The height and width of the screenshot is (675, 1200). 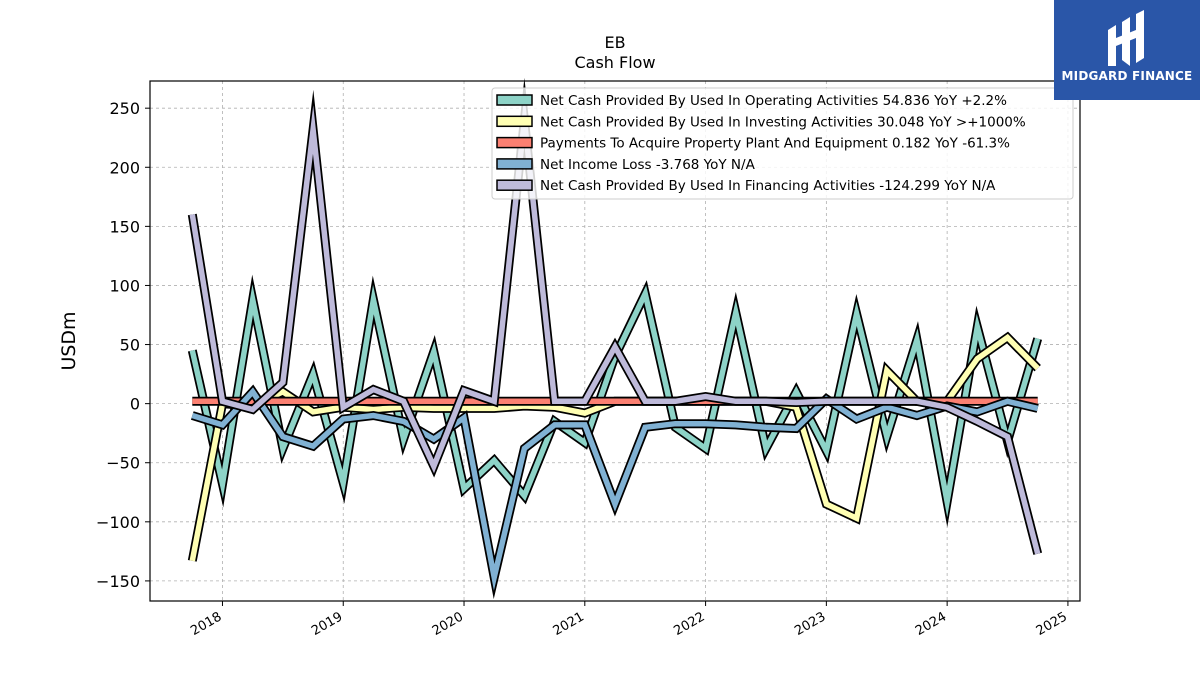 I want to click on y-tick-label: −150, so click(x=118, y=581).